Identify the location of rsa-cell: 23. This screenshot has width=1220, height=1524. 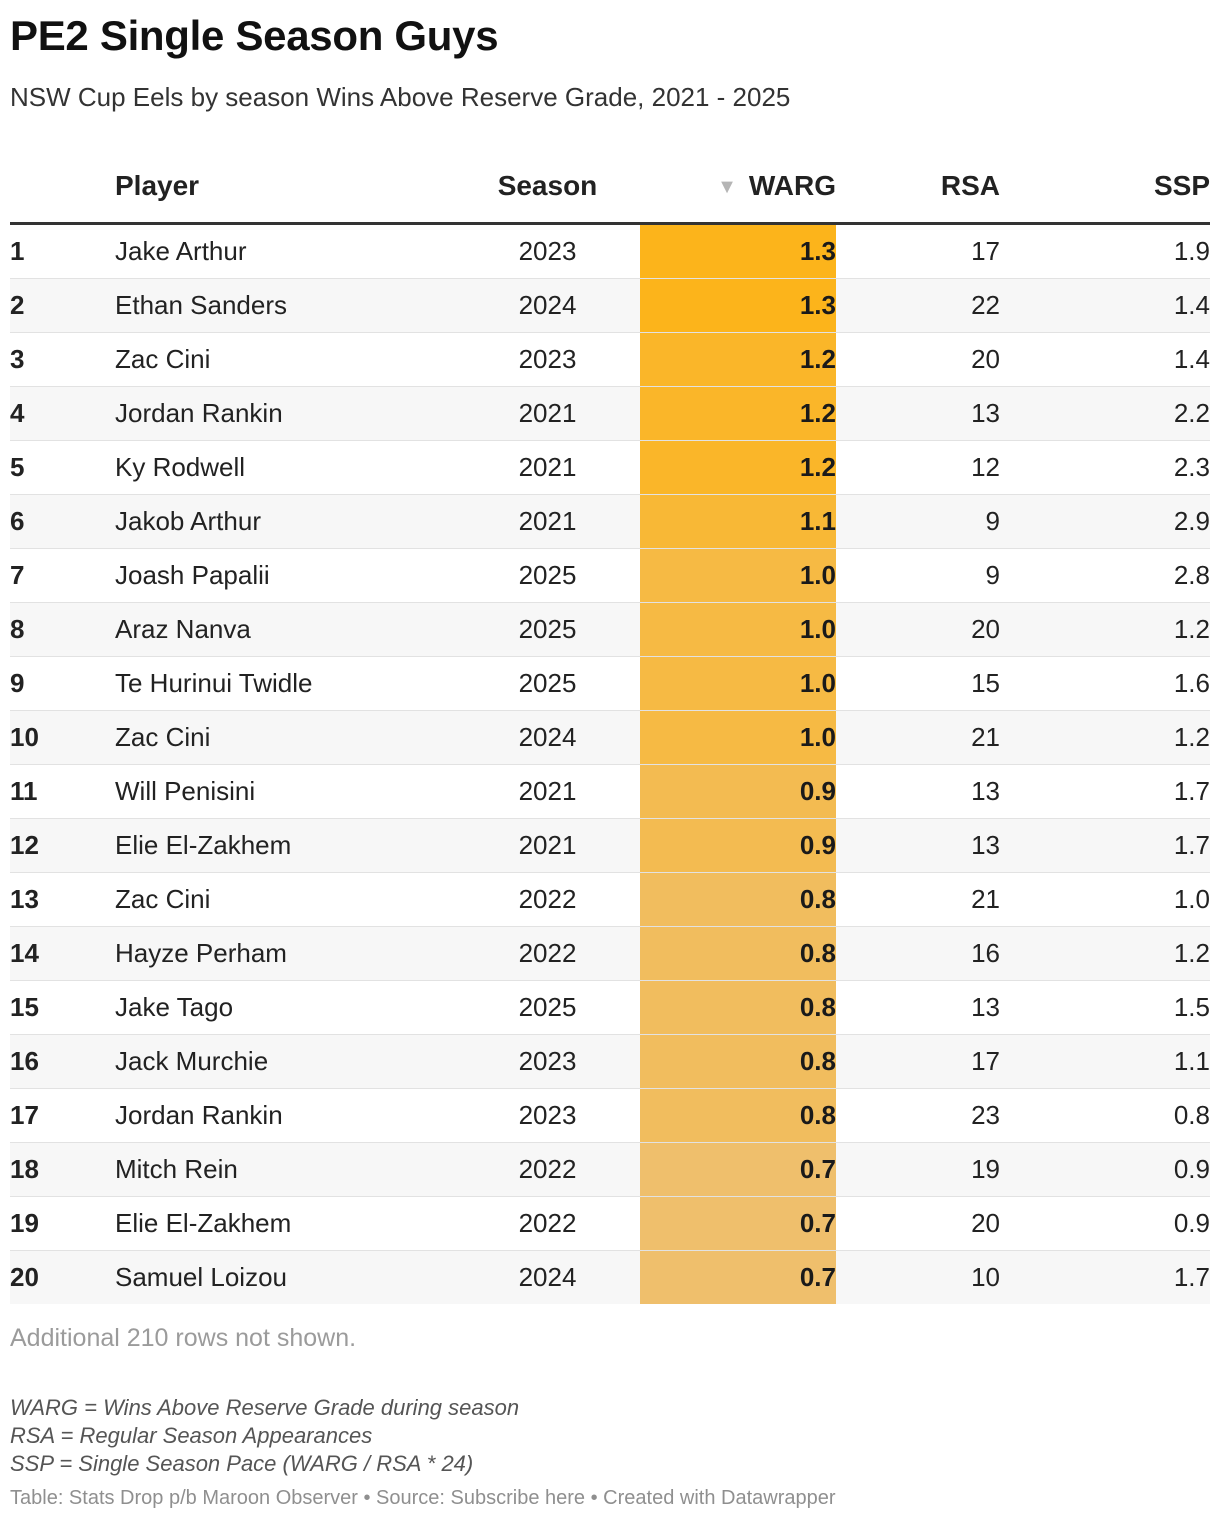
(918, 1115).